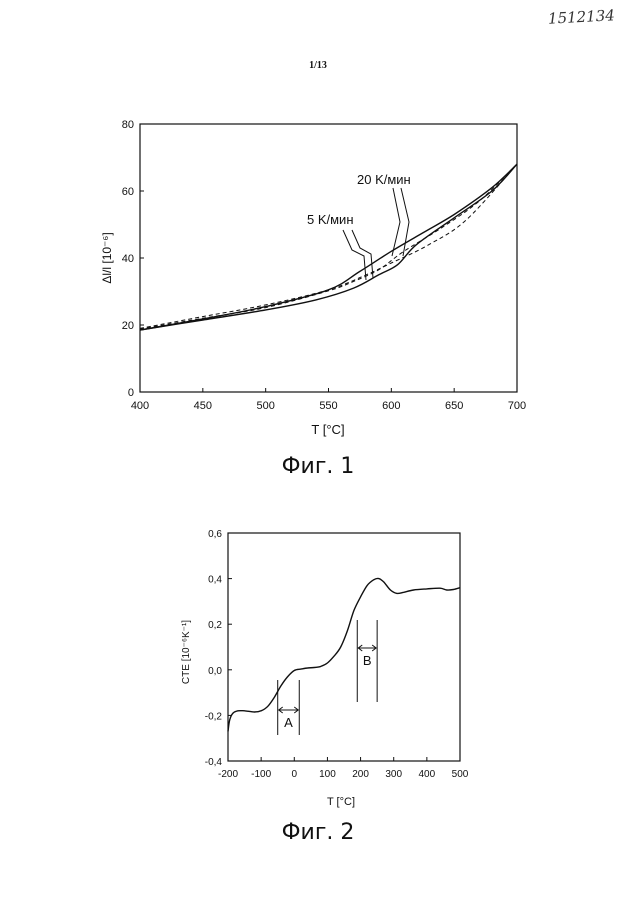 This screenshot has width=636, height=899. I want to click on fig2-y-tick-label: 0,2, so click(215, 625).